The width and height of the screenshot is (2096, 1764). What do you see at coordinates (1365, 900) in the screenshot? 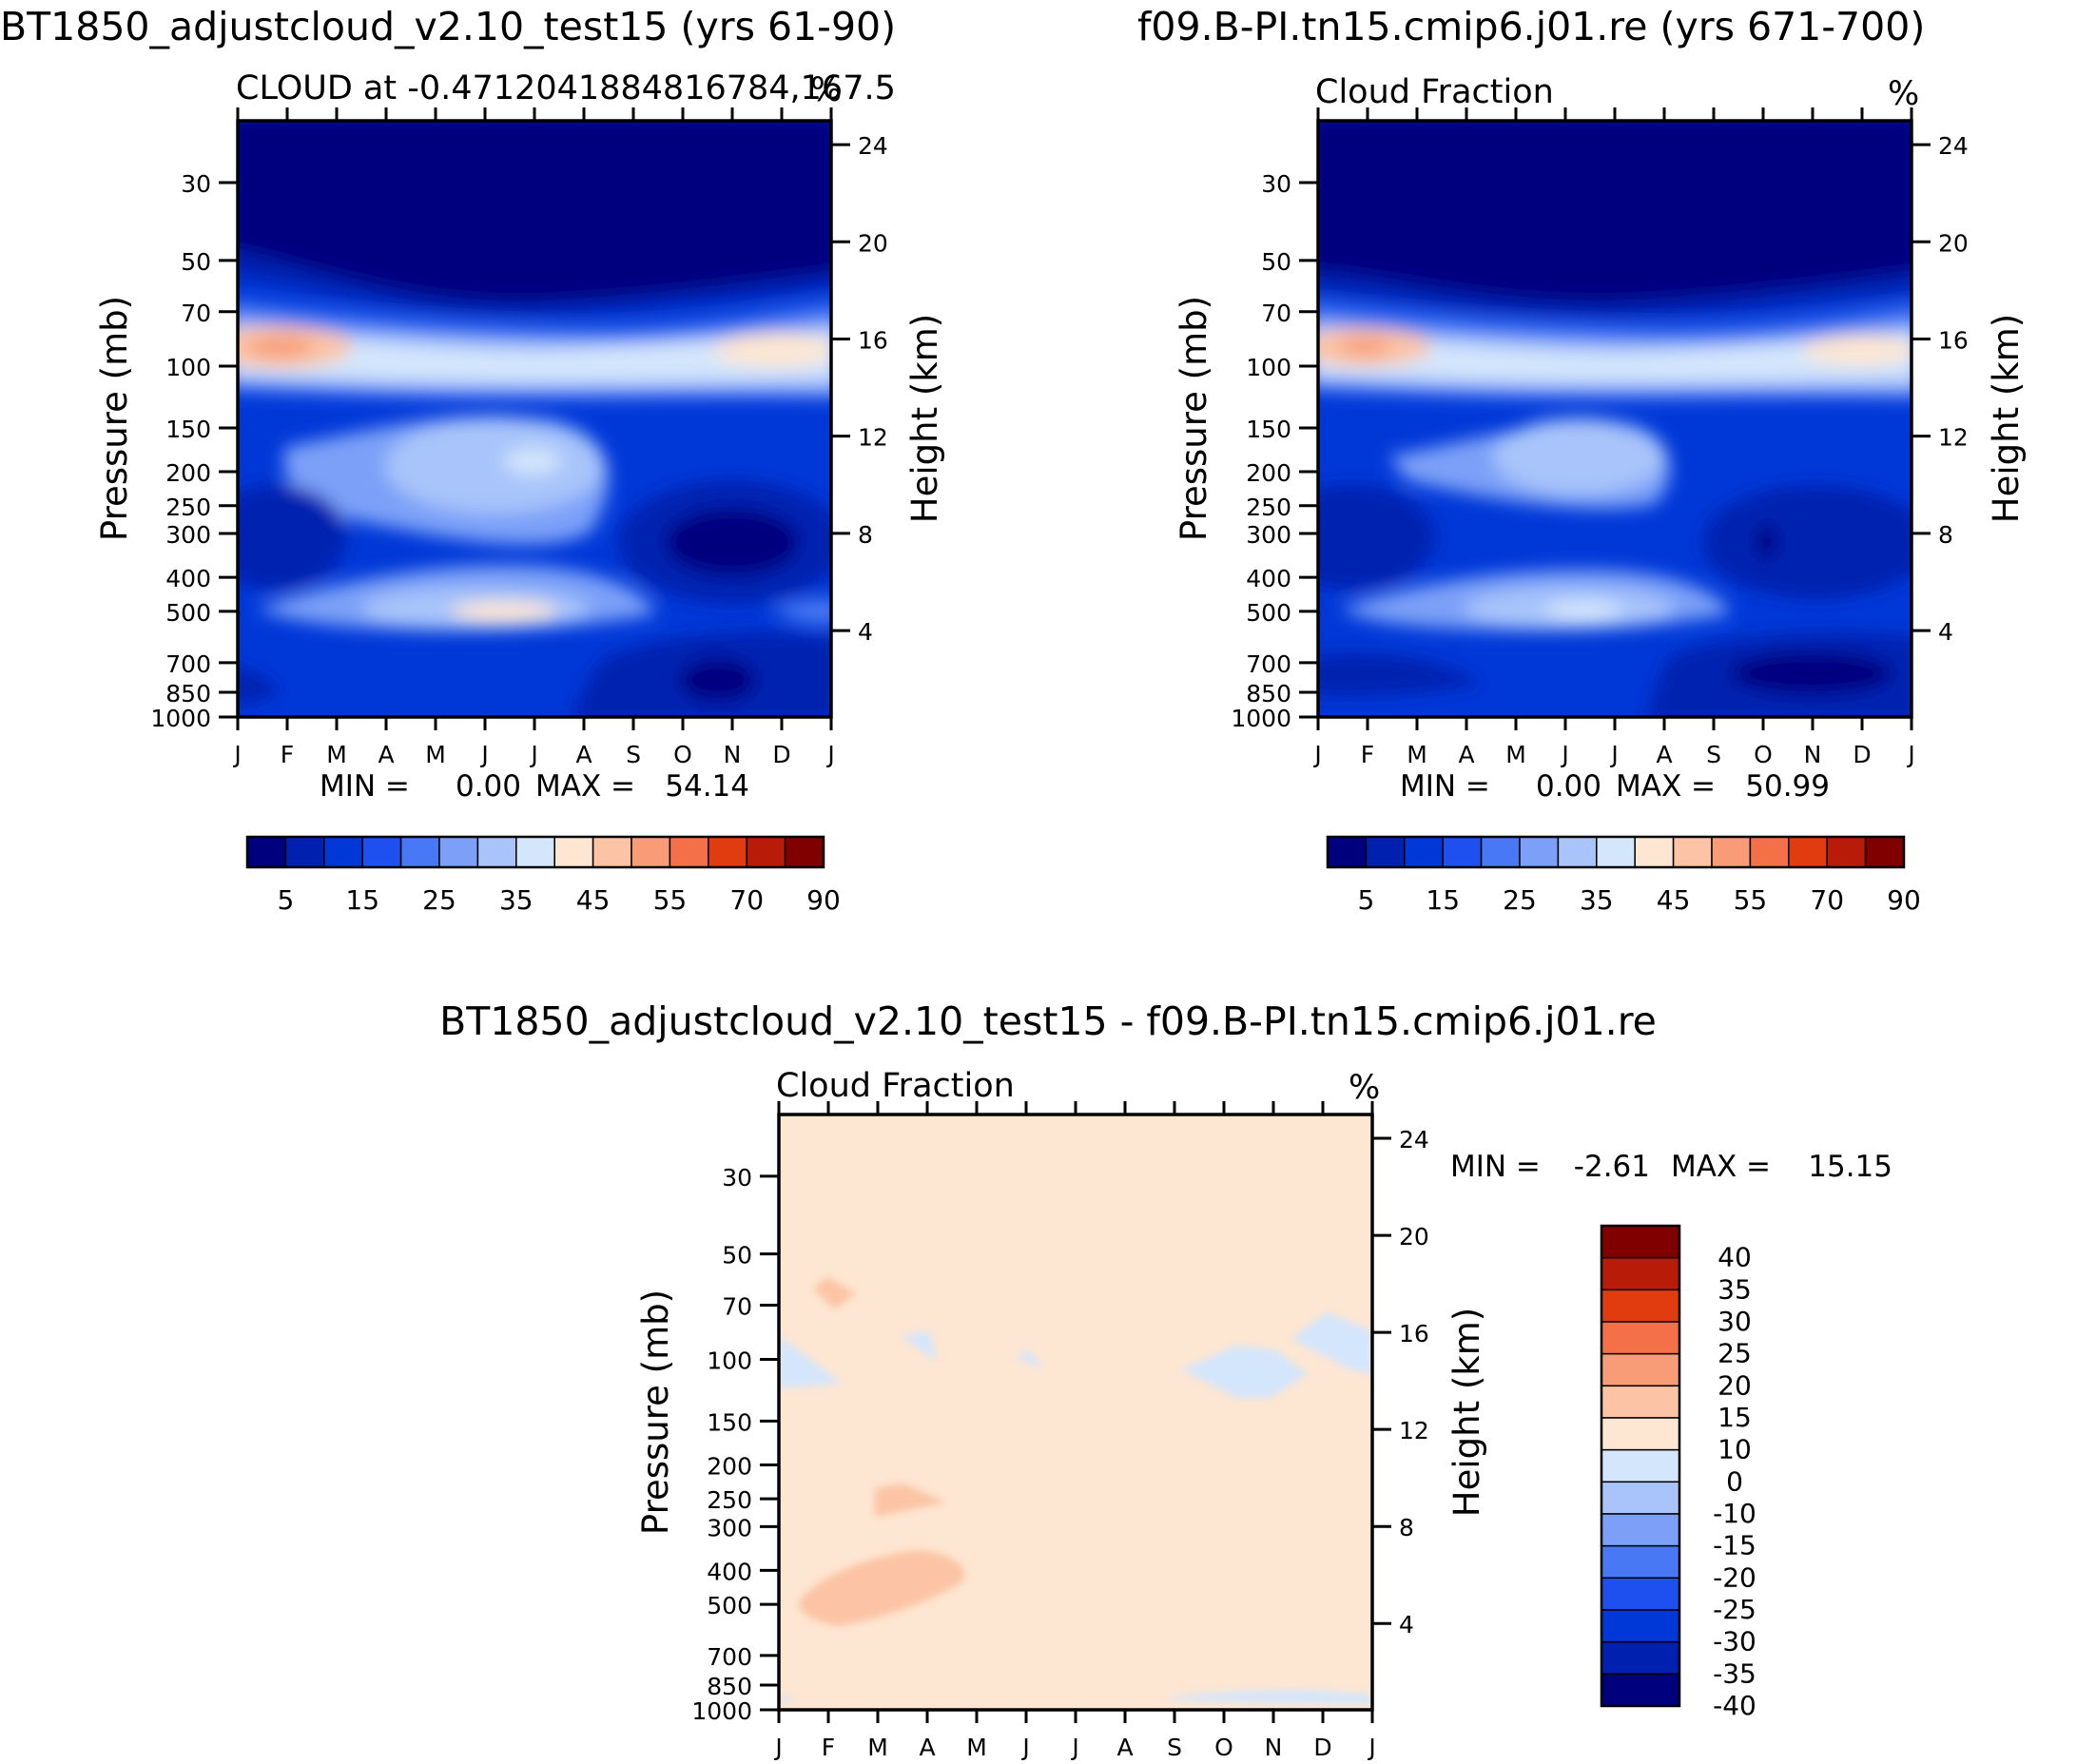
I see `colorbar-label: 5` at bounding box center [1365, 900].